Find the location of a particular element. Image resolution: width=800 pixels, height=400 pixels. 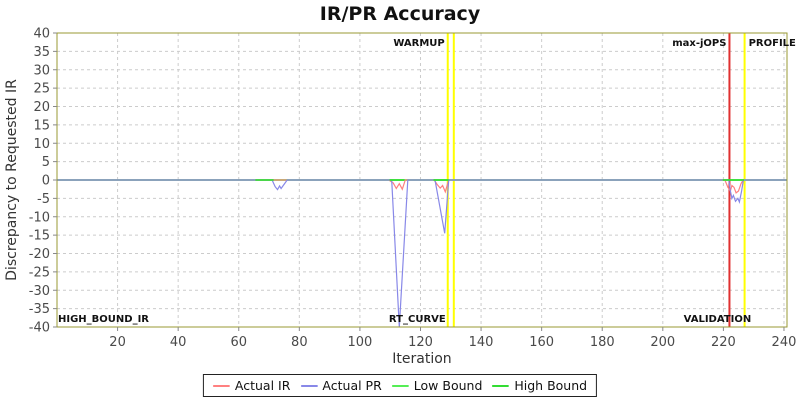

legend-swatch-actual-pr is located at coordinates (309, 385).